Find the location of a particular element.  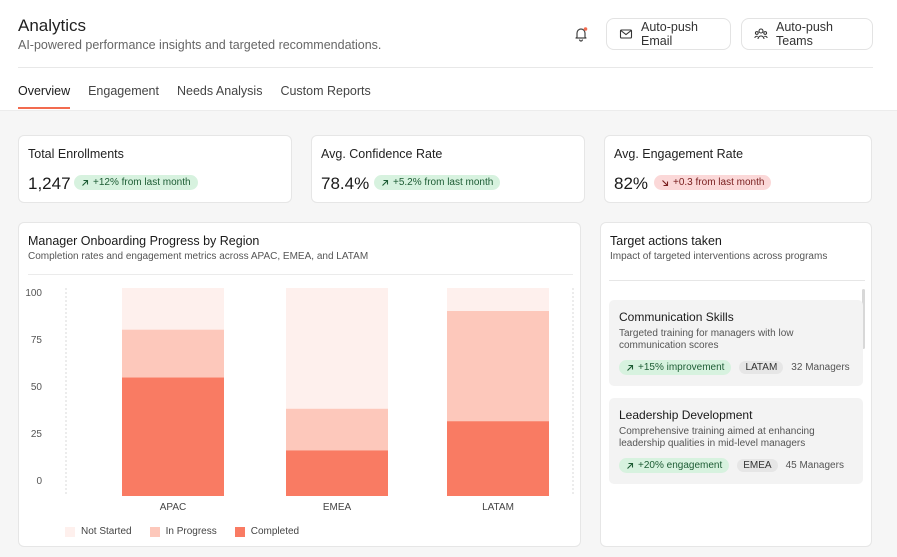

tab-engagement: Engagement is located at coordinates (123, 91).